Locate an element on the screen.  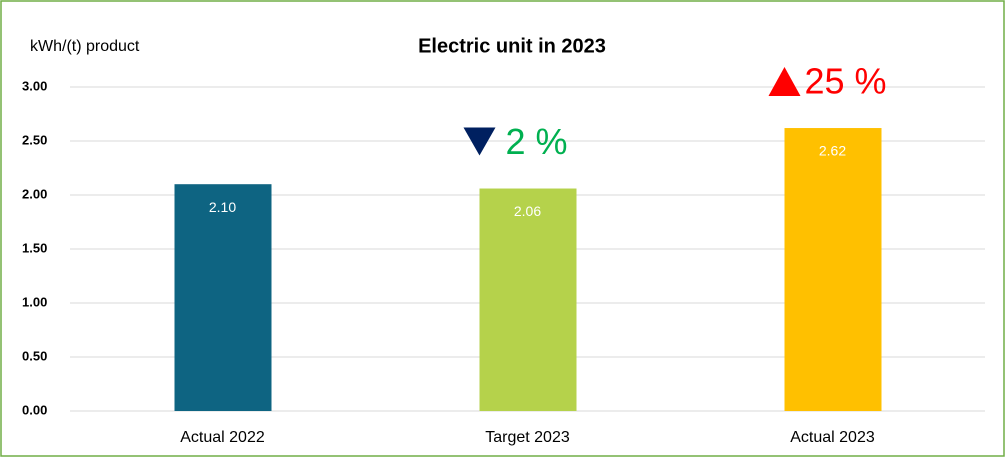
y-tick-label: 0.50 is located at coordinates (34, 355).